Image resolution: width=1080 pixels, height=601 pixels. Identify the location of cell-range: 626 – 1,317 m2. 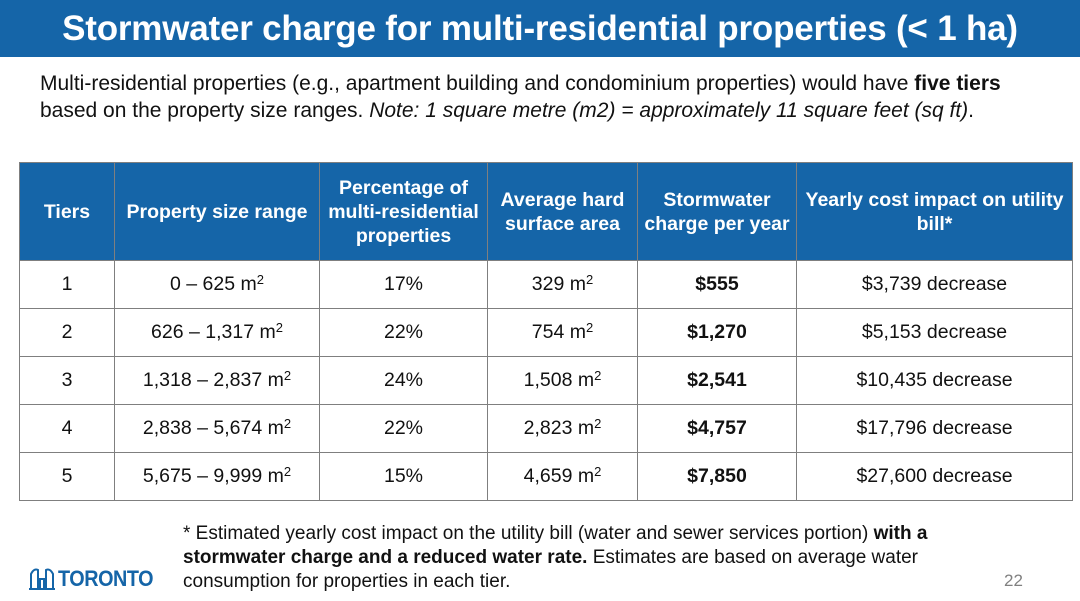
(217, 332).